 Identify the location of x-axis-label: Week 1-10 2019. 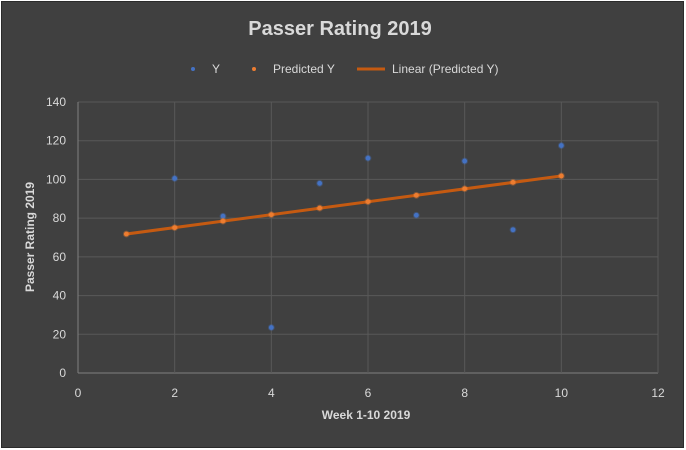
(366, 415).